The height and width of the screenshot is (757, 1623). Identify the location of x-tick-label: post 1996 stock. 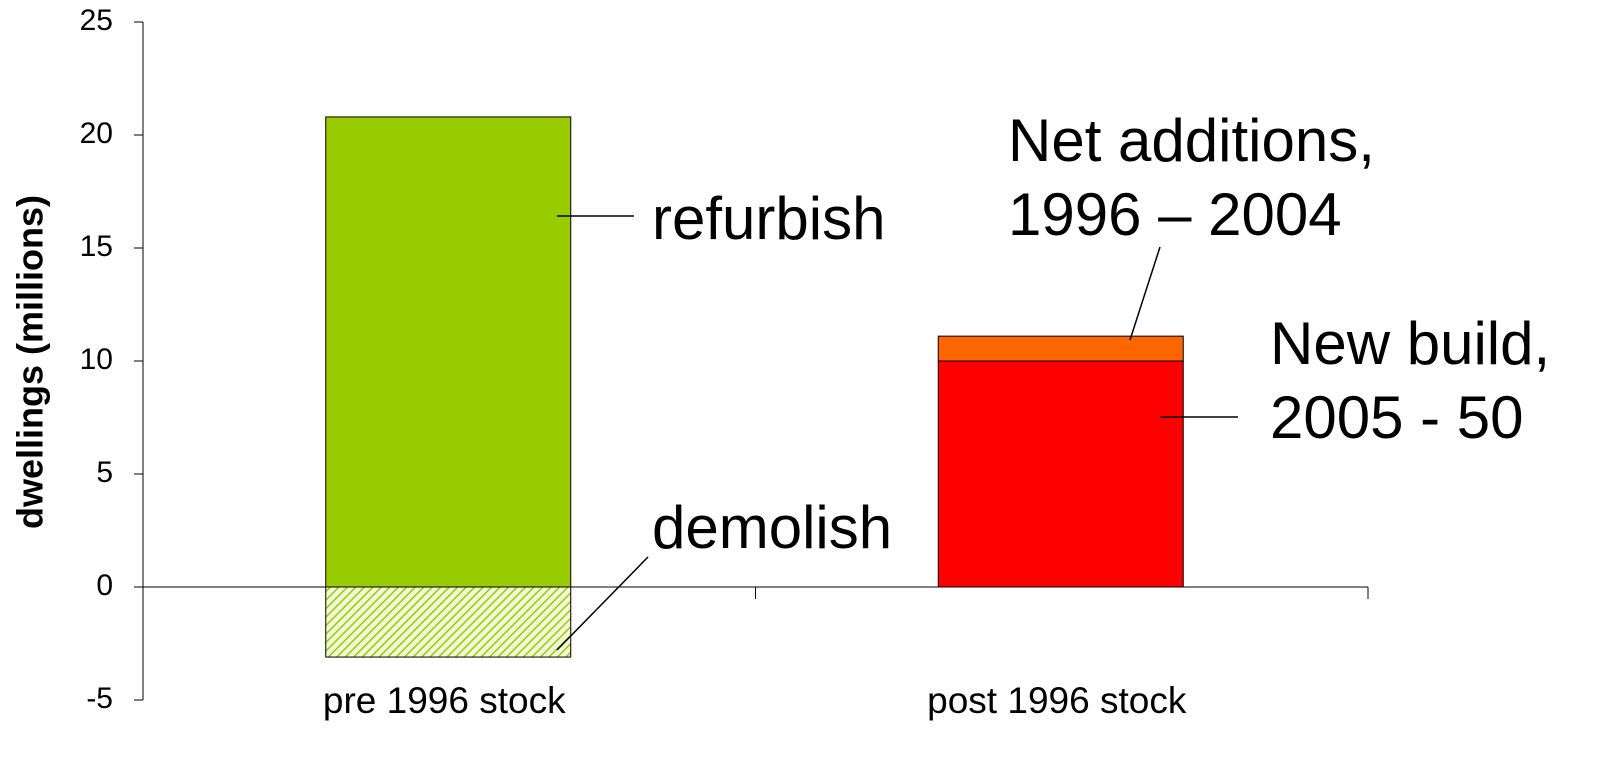
(1057, 700).